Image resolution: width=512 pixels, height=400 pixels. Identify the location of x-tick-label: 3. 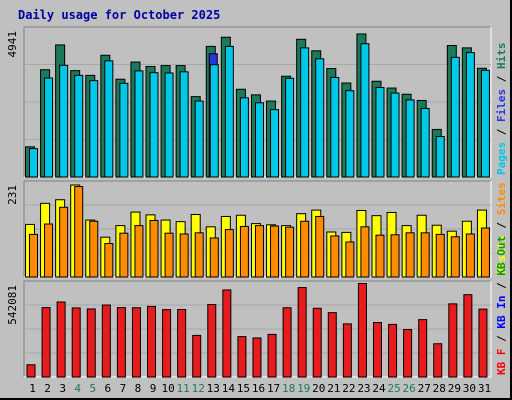
(62, 388).